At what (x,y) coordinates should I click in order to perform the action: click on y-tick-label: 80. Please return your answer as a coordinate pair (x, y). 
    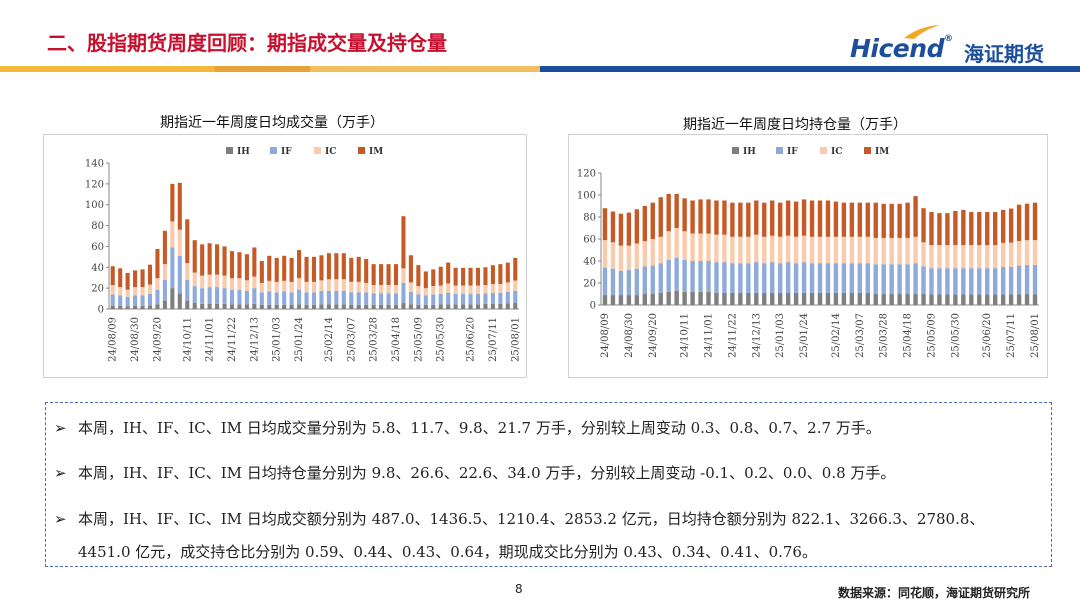
    Looking at the image, I should click on (589, 218).